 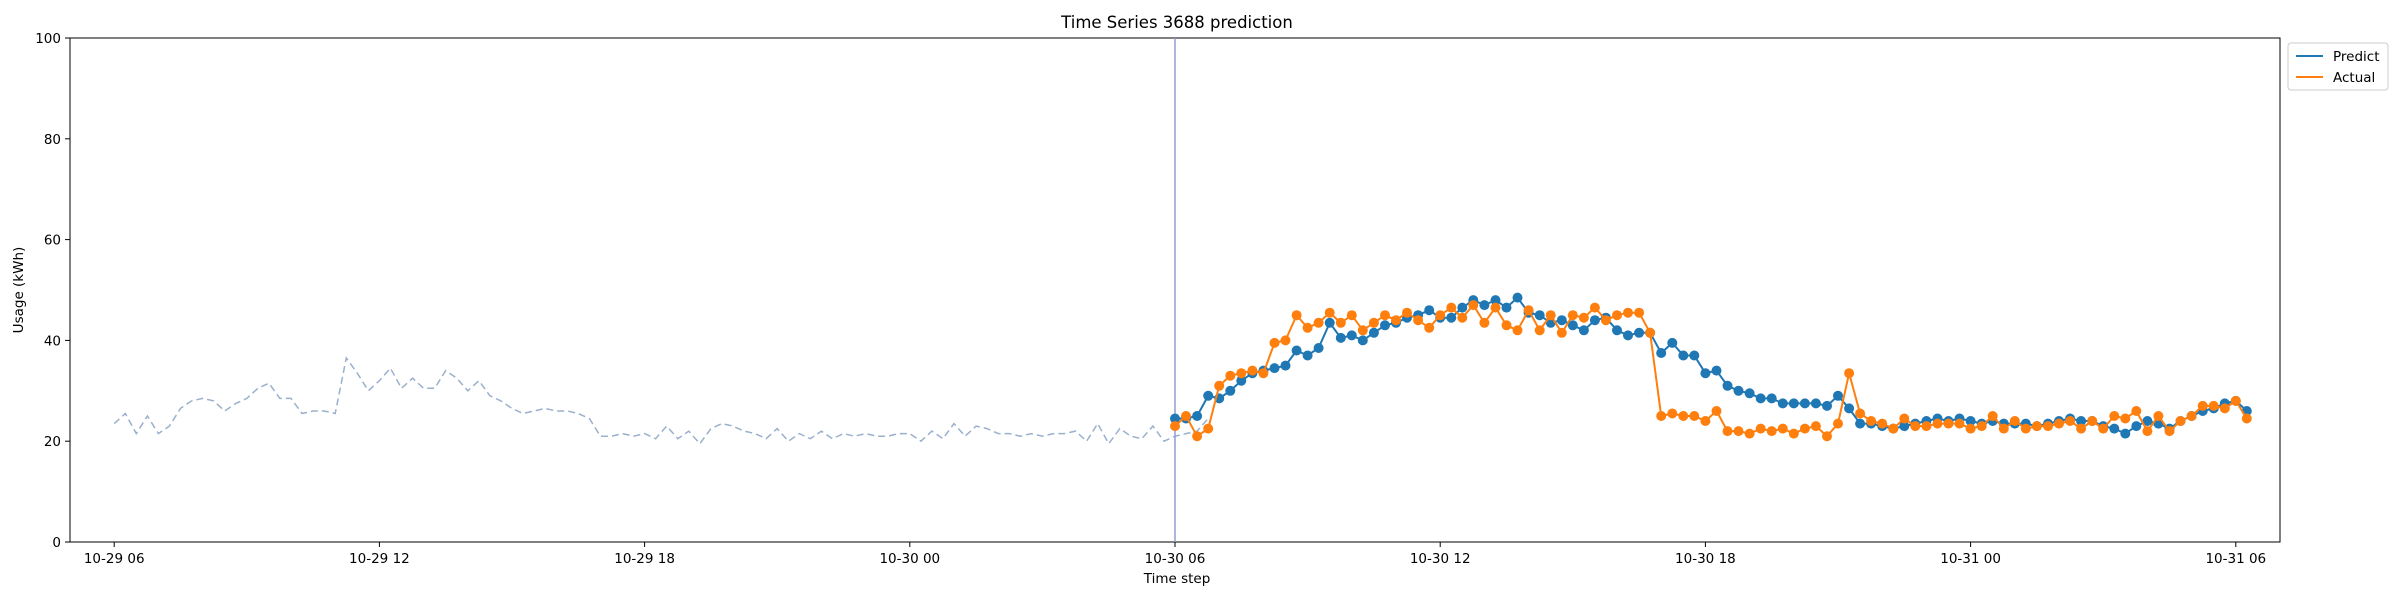 I want to click on legend-label-predict: Predict, so click(x=2356, y=57).